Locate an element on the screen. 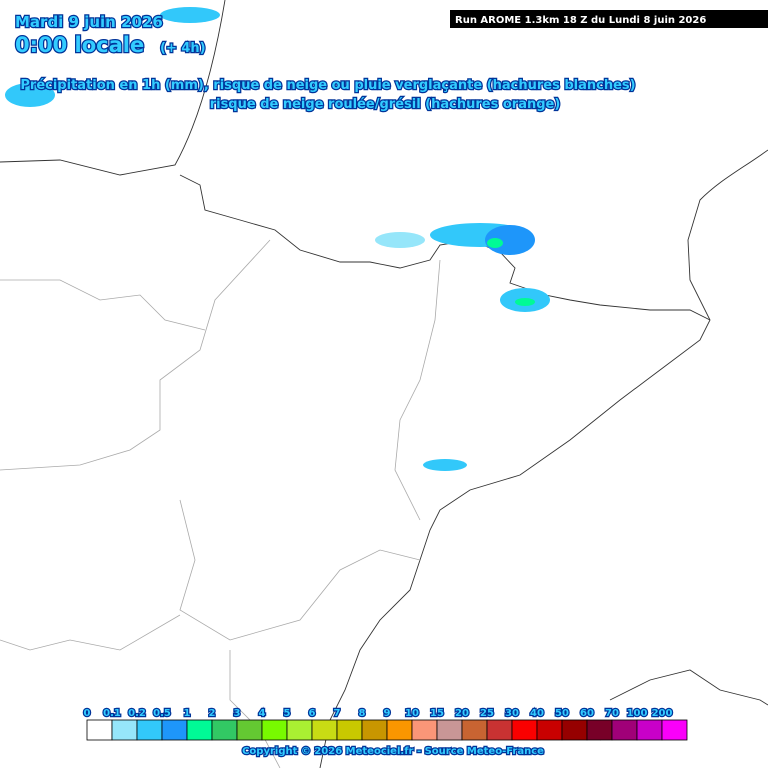 This screenshot has height=768, width=768. legend-label: 2 is located at coordinates (212, 713).